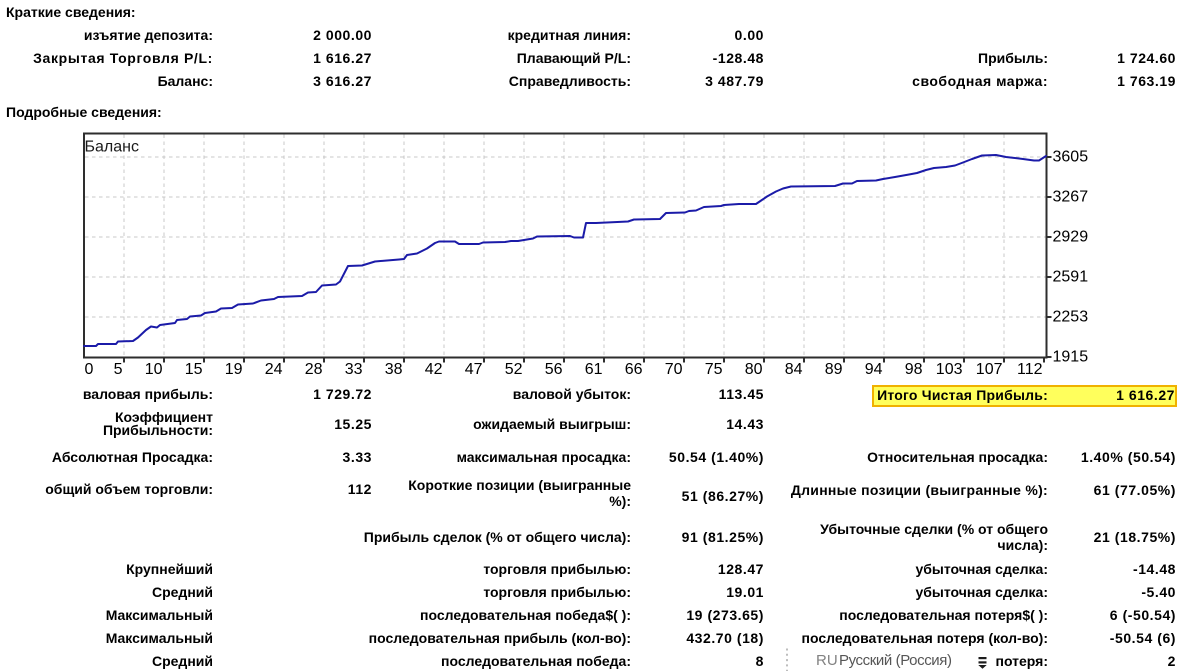 The width and height of the screenshot is (1181, 671). Describe the element at coordinates (394, 369) in the screenshot. I see `svg-text: 38` at that location.